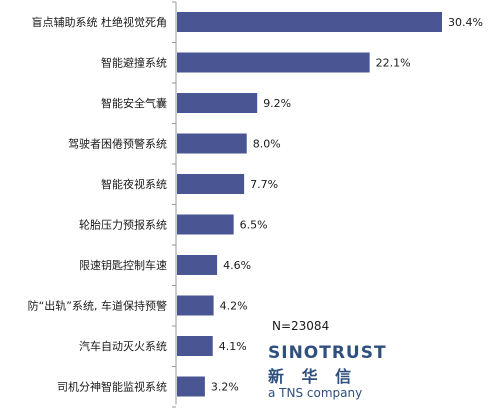  What do you see at coordinates (134, 63) in the screenshot?
I see `category-label: 智能避撞系统` at bounding box center [134, 63].